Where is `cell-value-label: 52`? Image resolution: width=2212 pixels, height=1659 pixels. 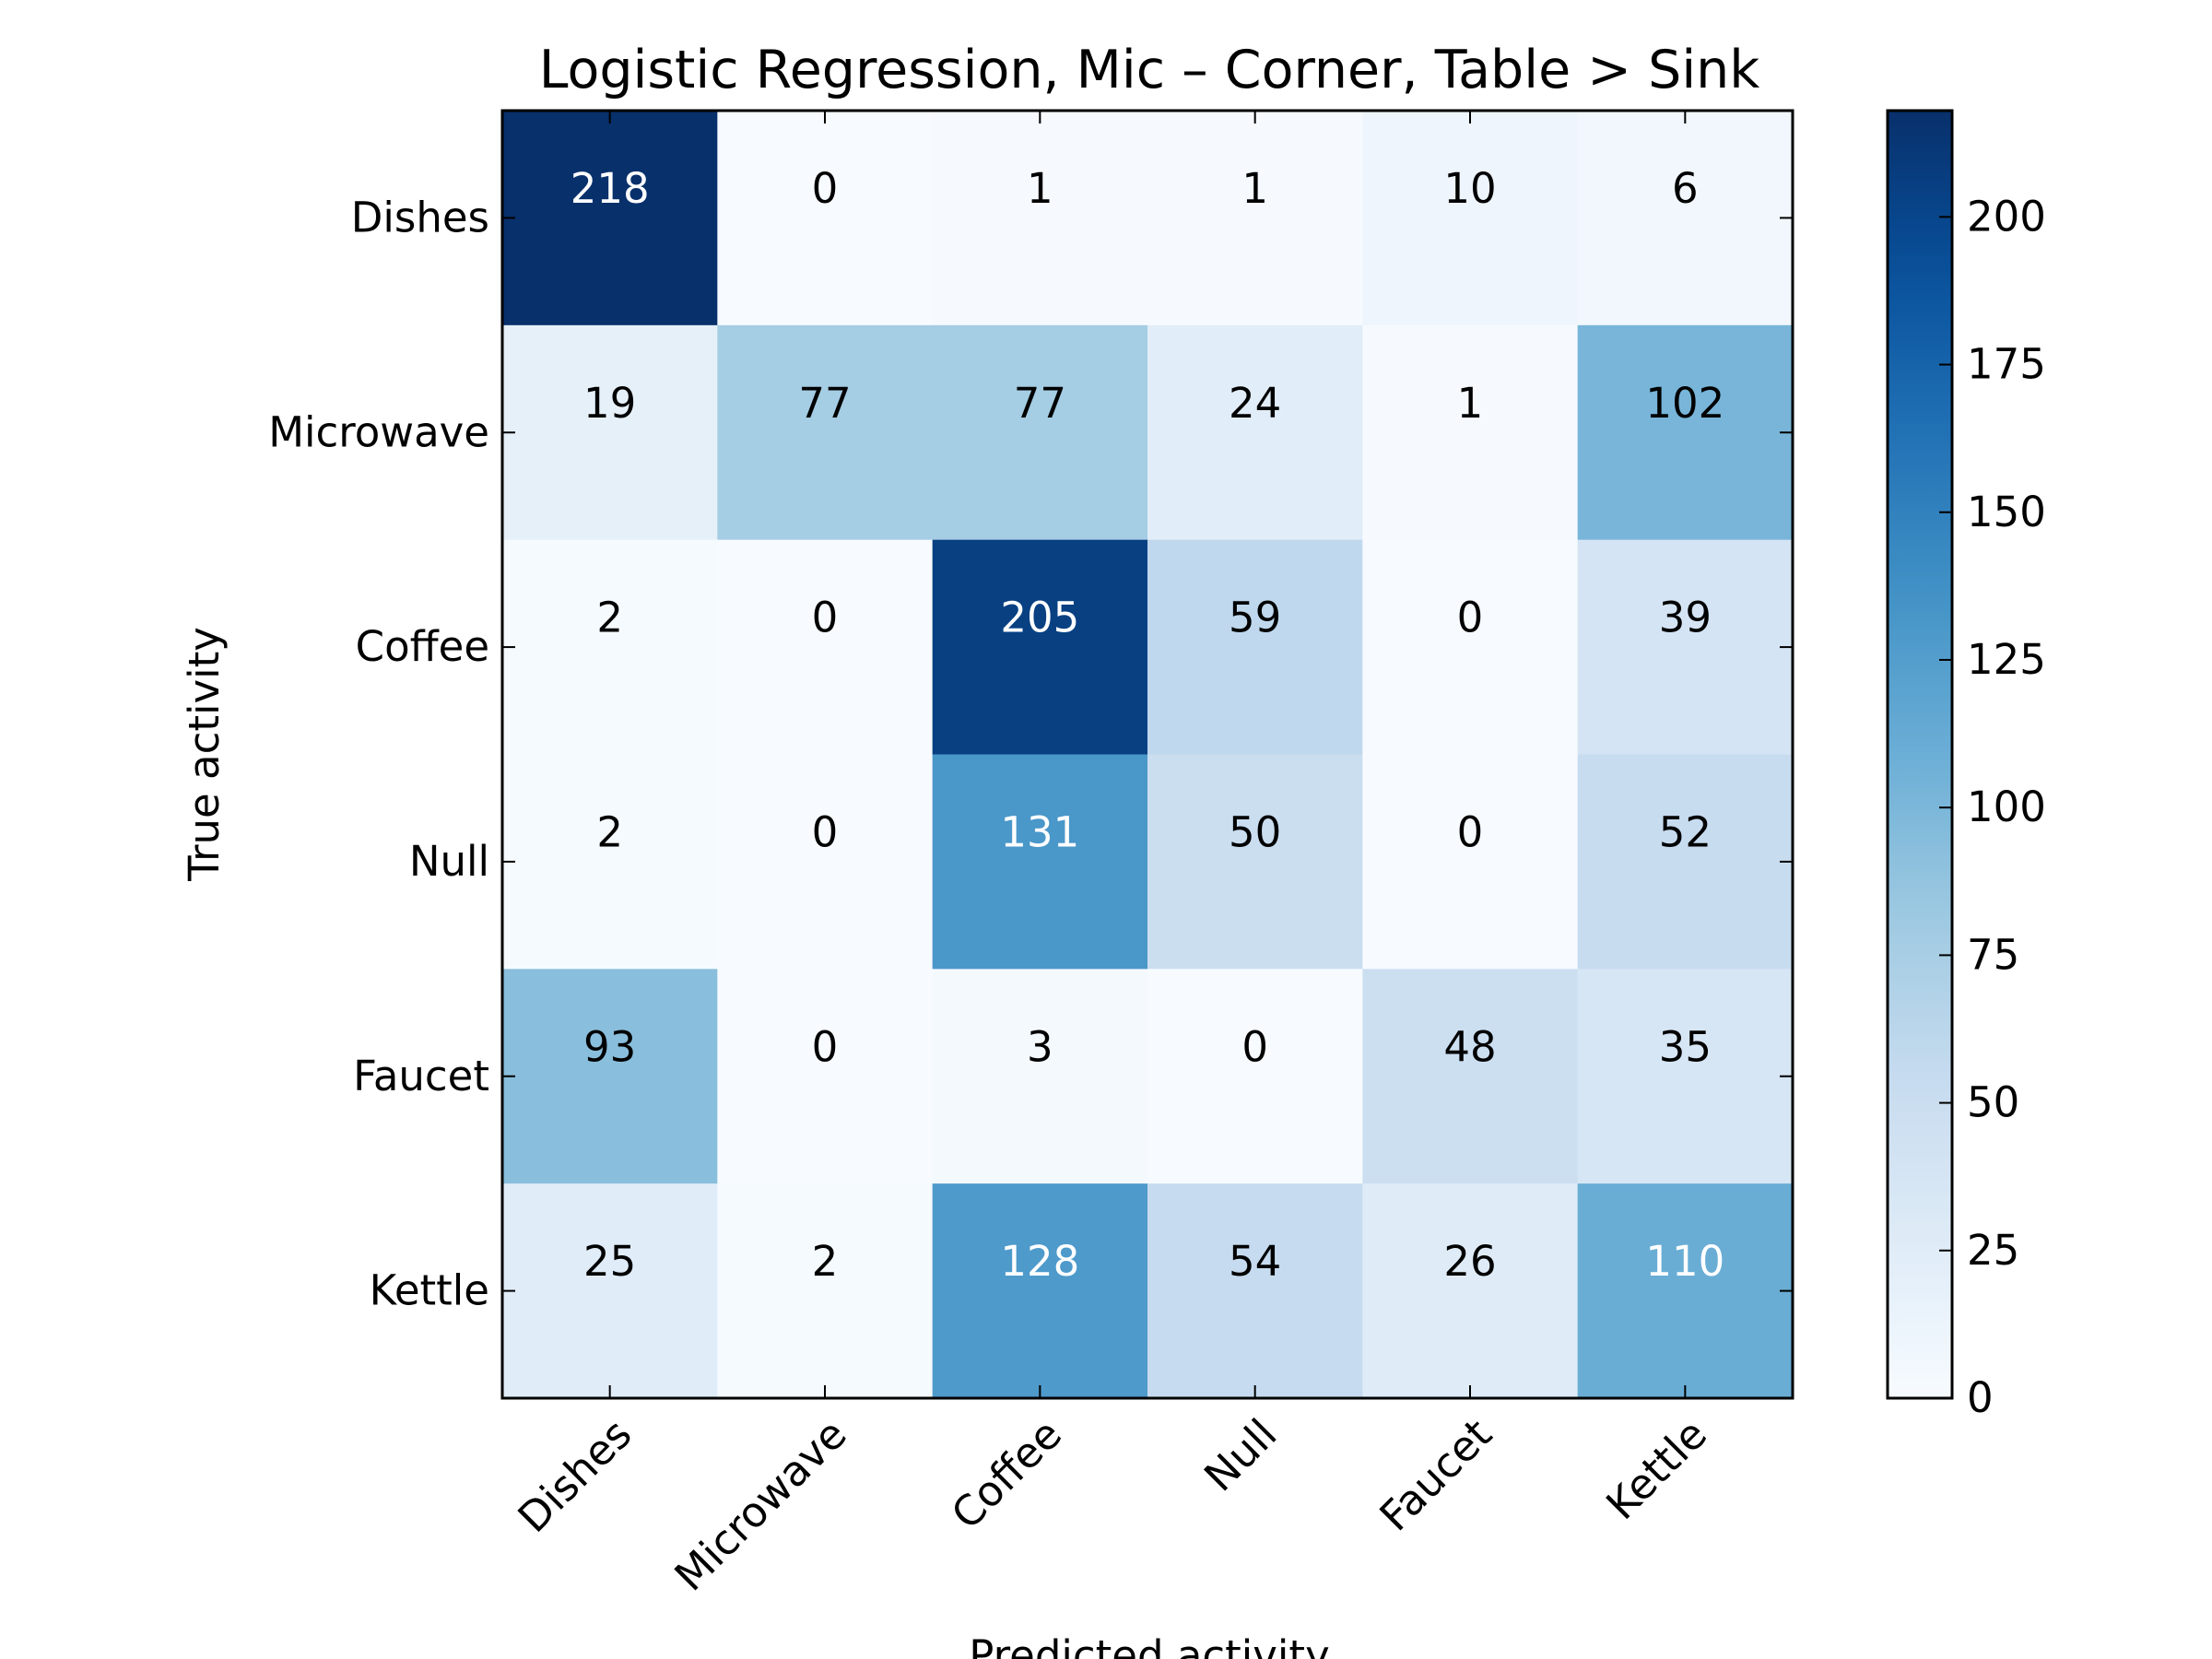
cell-value-label: 52 is located at coordinates (1685, 832).